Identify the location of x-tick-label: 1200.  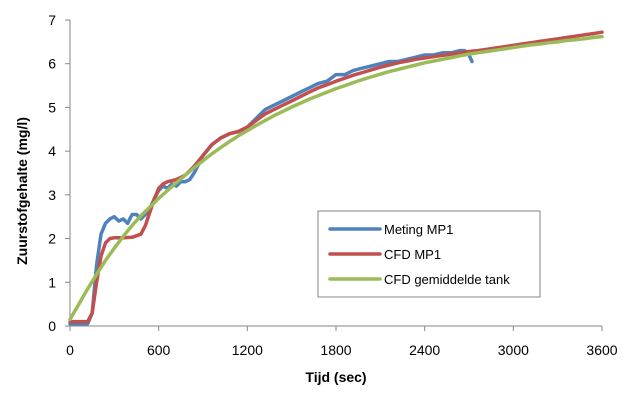
(247, 350).